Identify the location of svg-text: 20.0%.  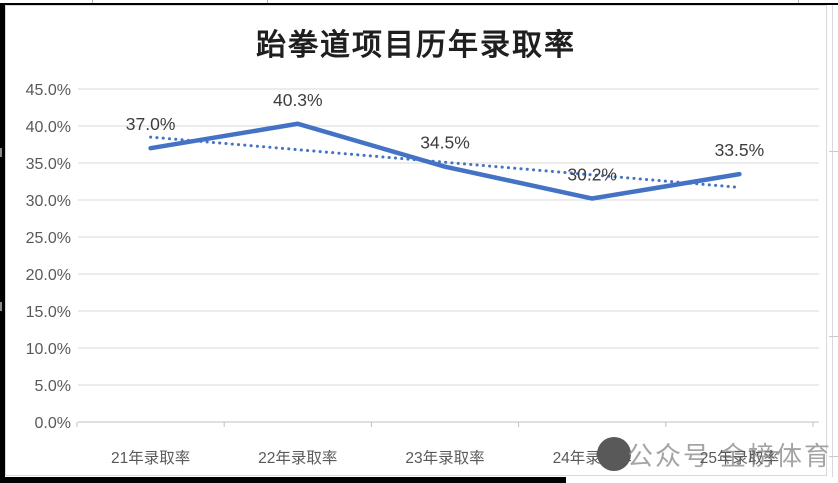
(48, 275).